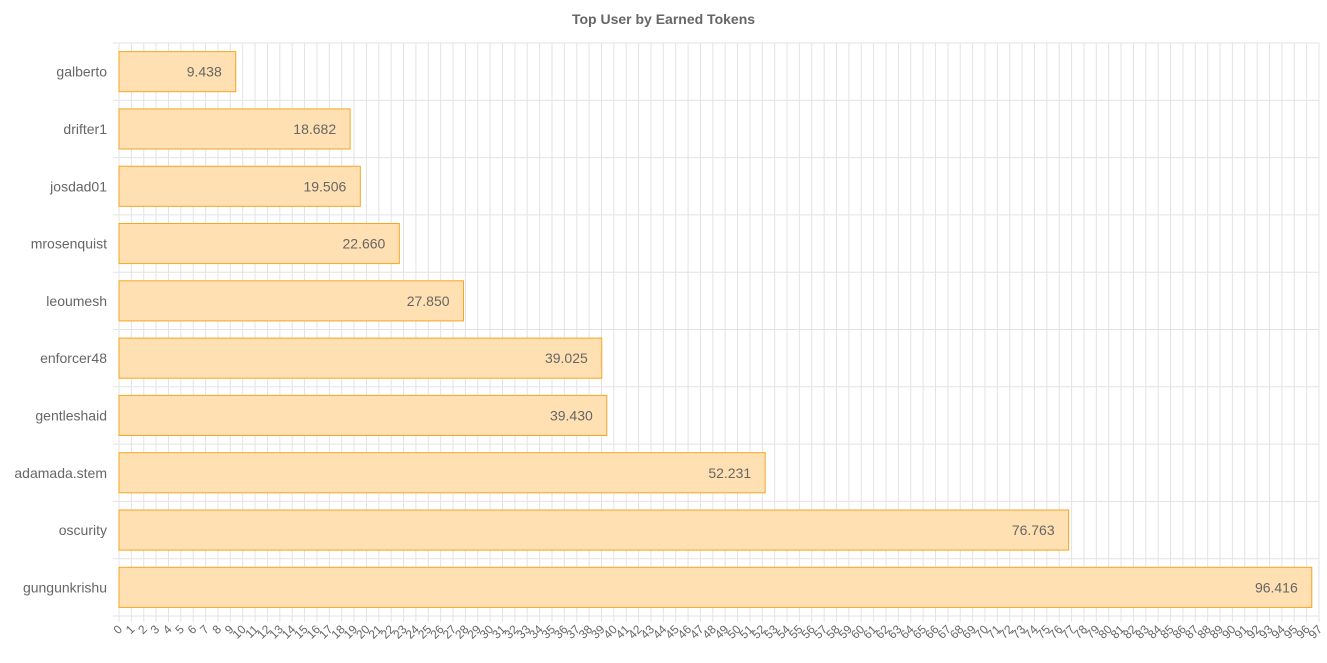  Describe the element at coordinates (364, 244) in the screenshot. I see `bar-value-label: 22.660` at that location.